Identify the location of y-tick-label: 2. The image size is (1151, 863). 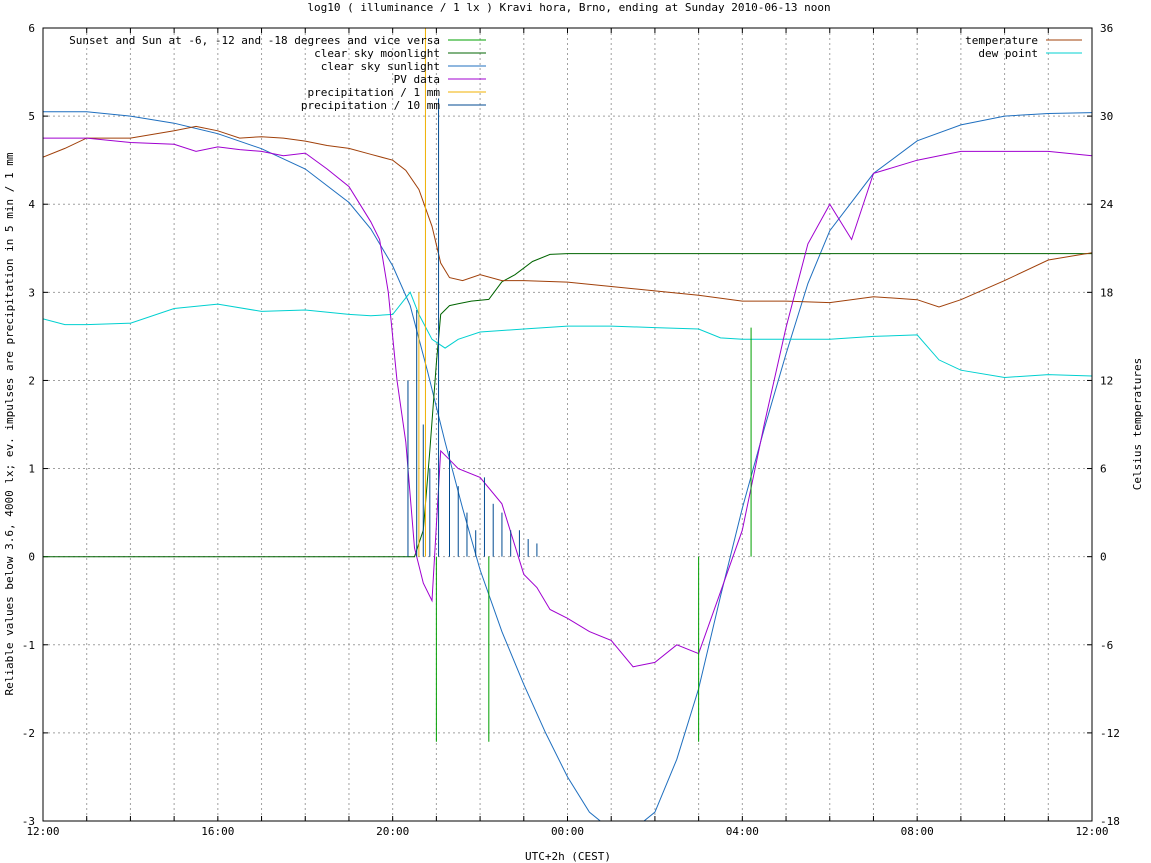
(31, 380).